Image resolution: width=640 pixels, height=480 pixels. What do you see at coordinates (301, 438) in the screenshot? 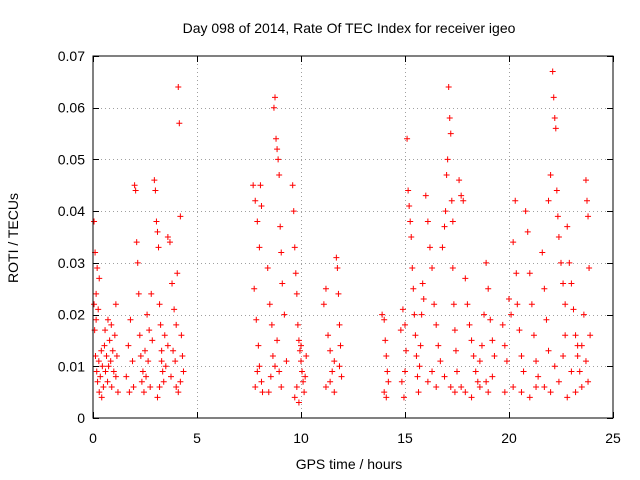
I see `x-tick-label: 10` at bounding box center [301, 438].